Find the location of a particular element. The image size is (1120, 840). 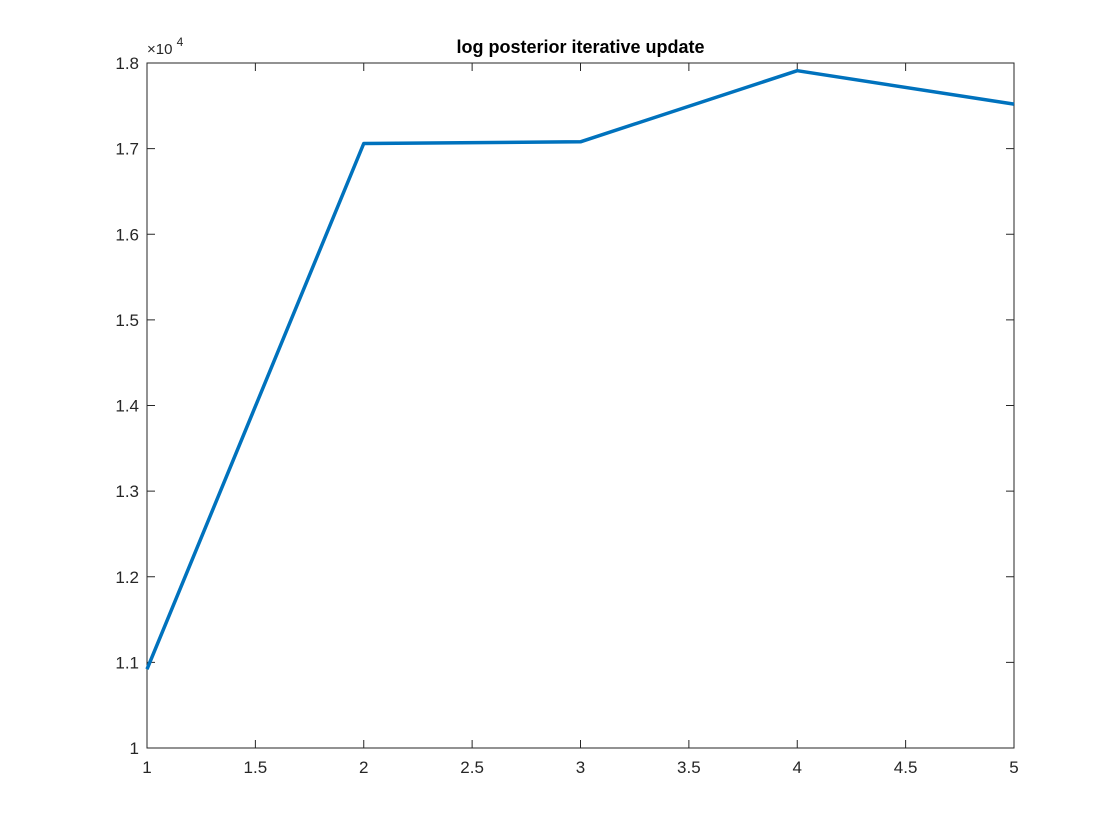

y-axis-exponent: ×10 4 is located at coordinates (165, 46).